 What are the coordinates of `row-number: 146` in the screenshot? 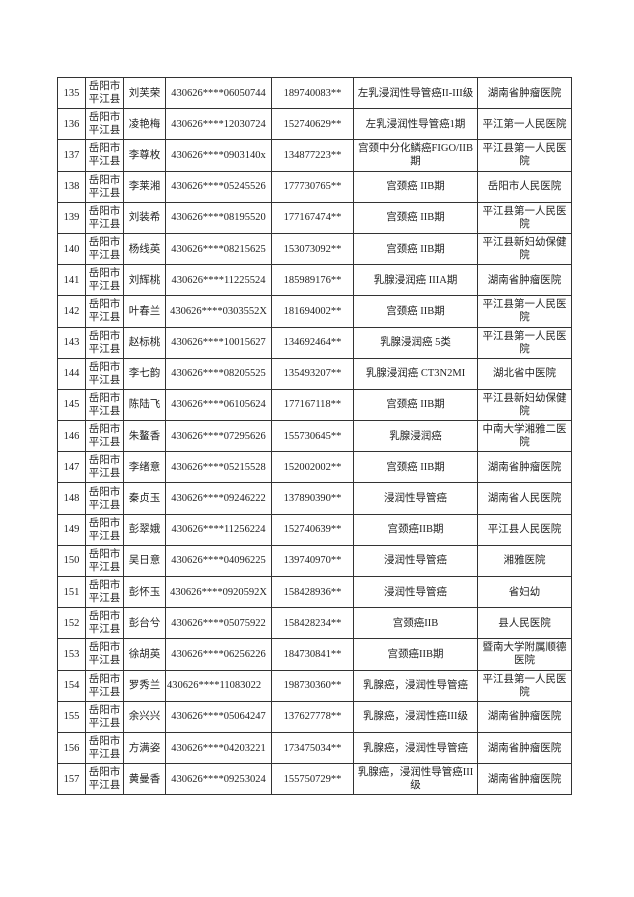 It's located at (71, 436).